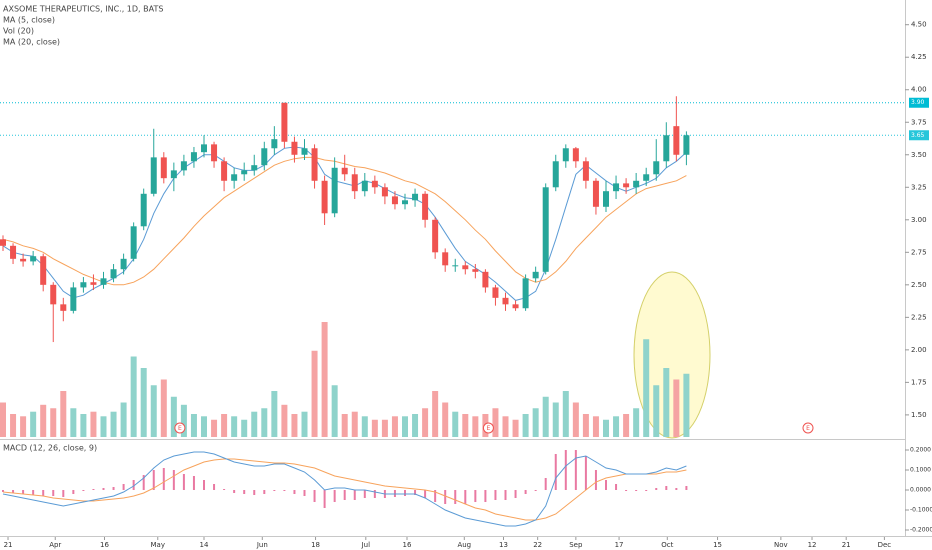 The height and width of the screenshot is (550, 932). Describe the element at coordinates (919, 155) in the screenshot. I see `y-tick-label: 3.50` at that location.